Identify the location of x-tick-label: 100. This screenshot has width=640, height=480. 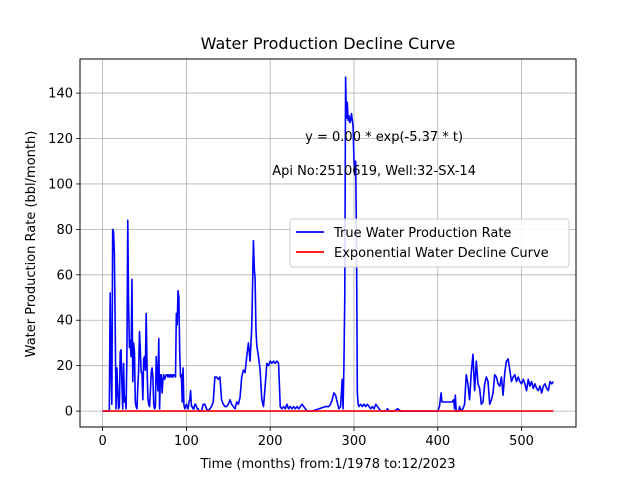
(186, 441).